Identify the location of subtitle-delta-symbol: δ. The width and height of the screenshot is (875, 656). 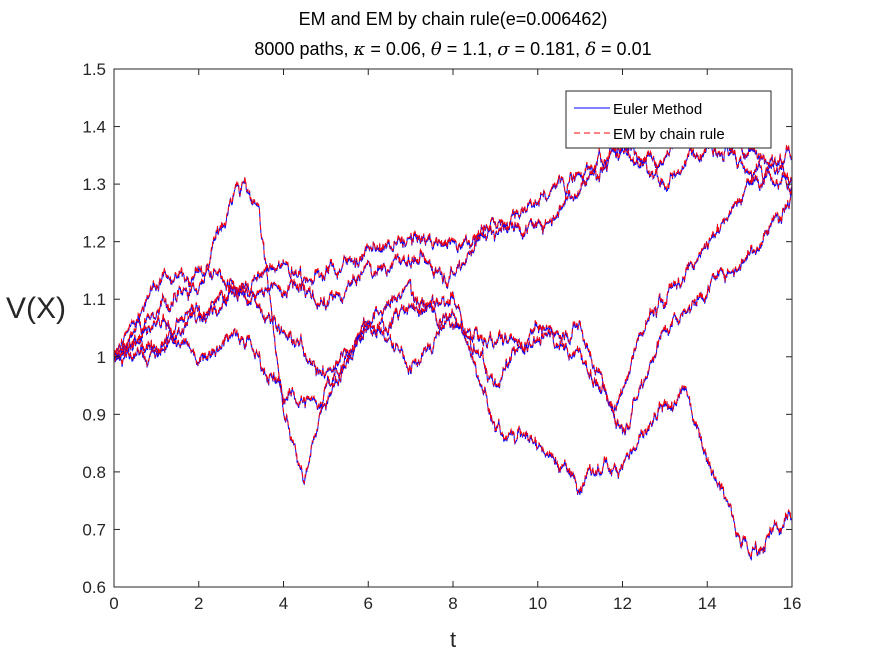
(590, 49).